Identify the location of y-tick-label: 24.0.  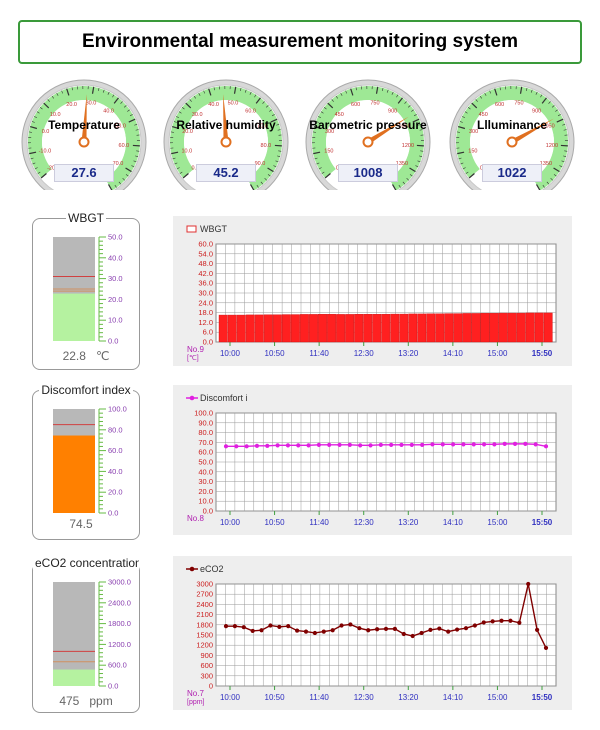
(205, 302).